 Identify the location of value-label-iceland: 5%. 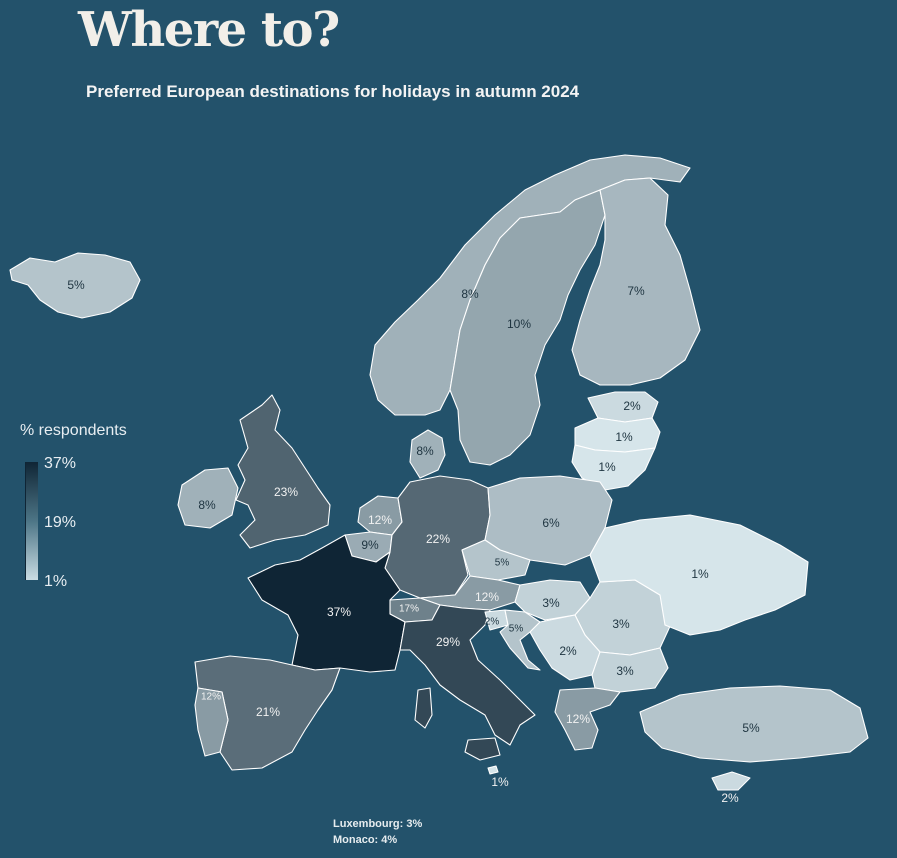
(76, 285).